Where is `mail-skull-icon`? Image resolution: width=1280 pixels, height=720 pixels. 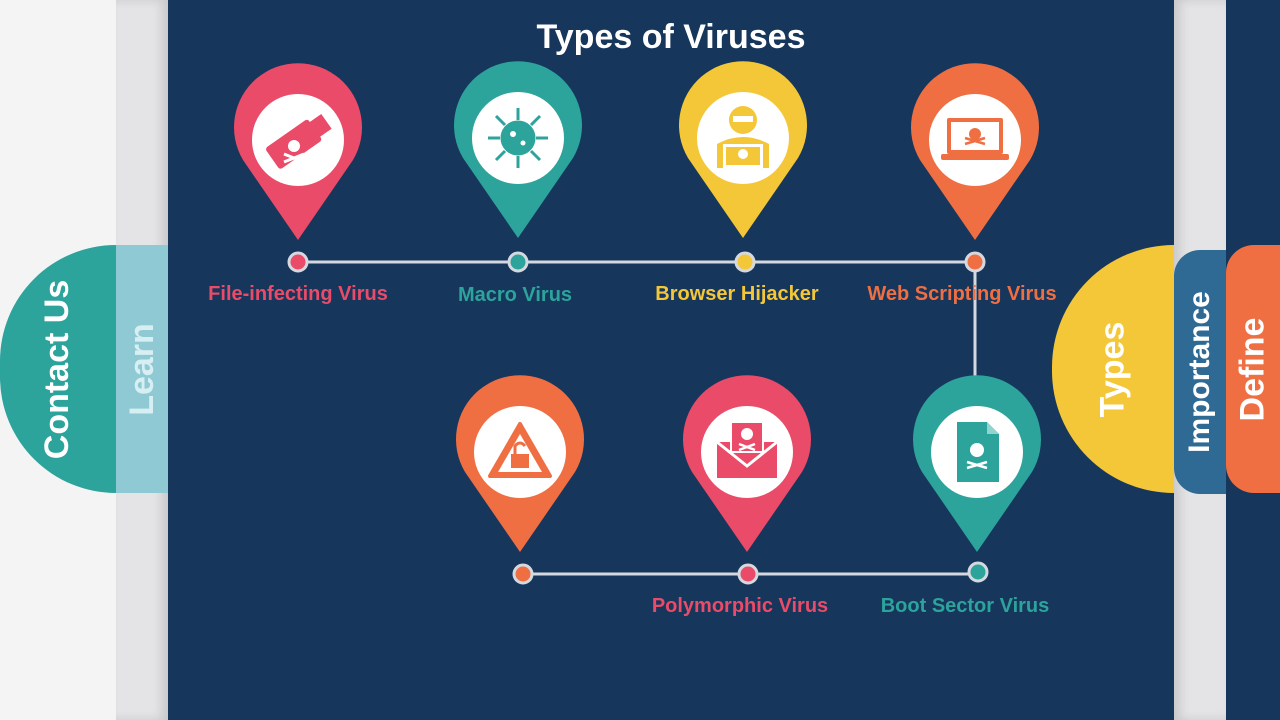
mail-skull-icon is located at coordinates (747, 449).